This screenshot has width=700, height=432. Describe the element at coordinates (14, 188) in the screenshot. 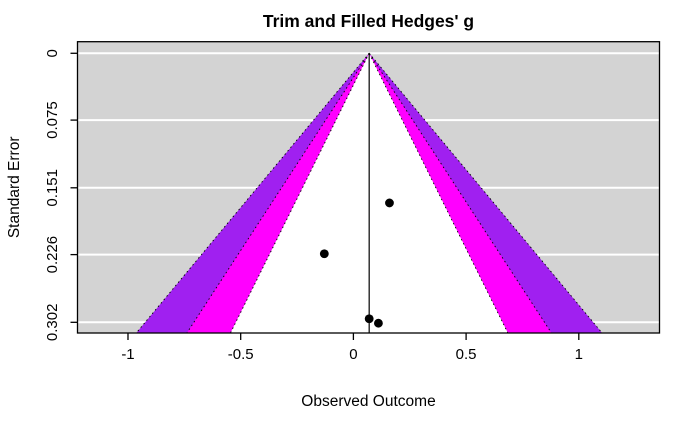

I see `y-axis-label: Standard Error` at that location.